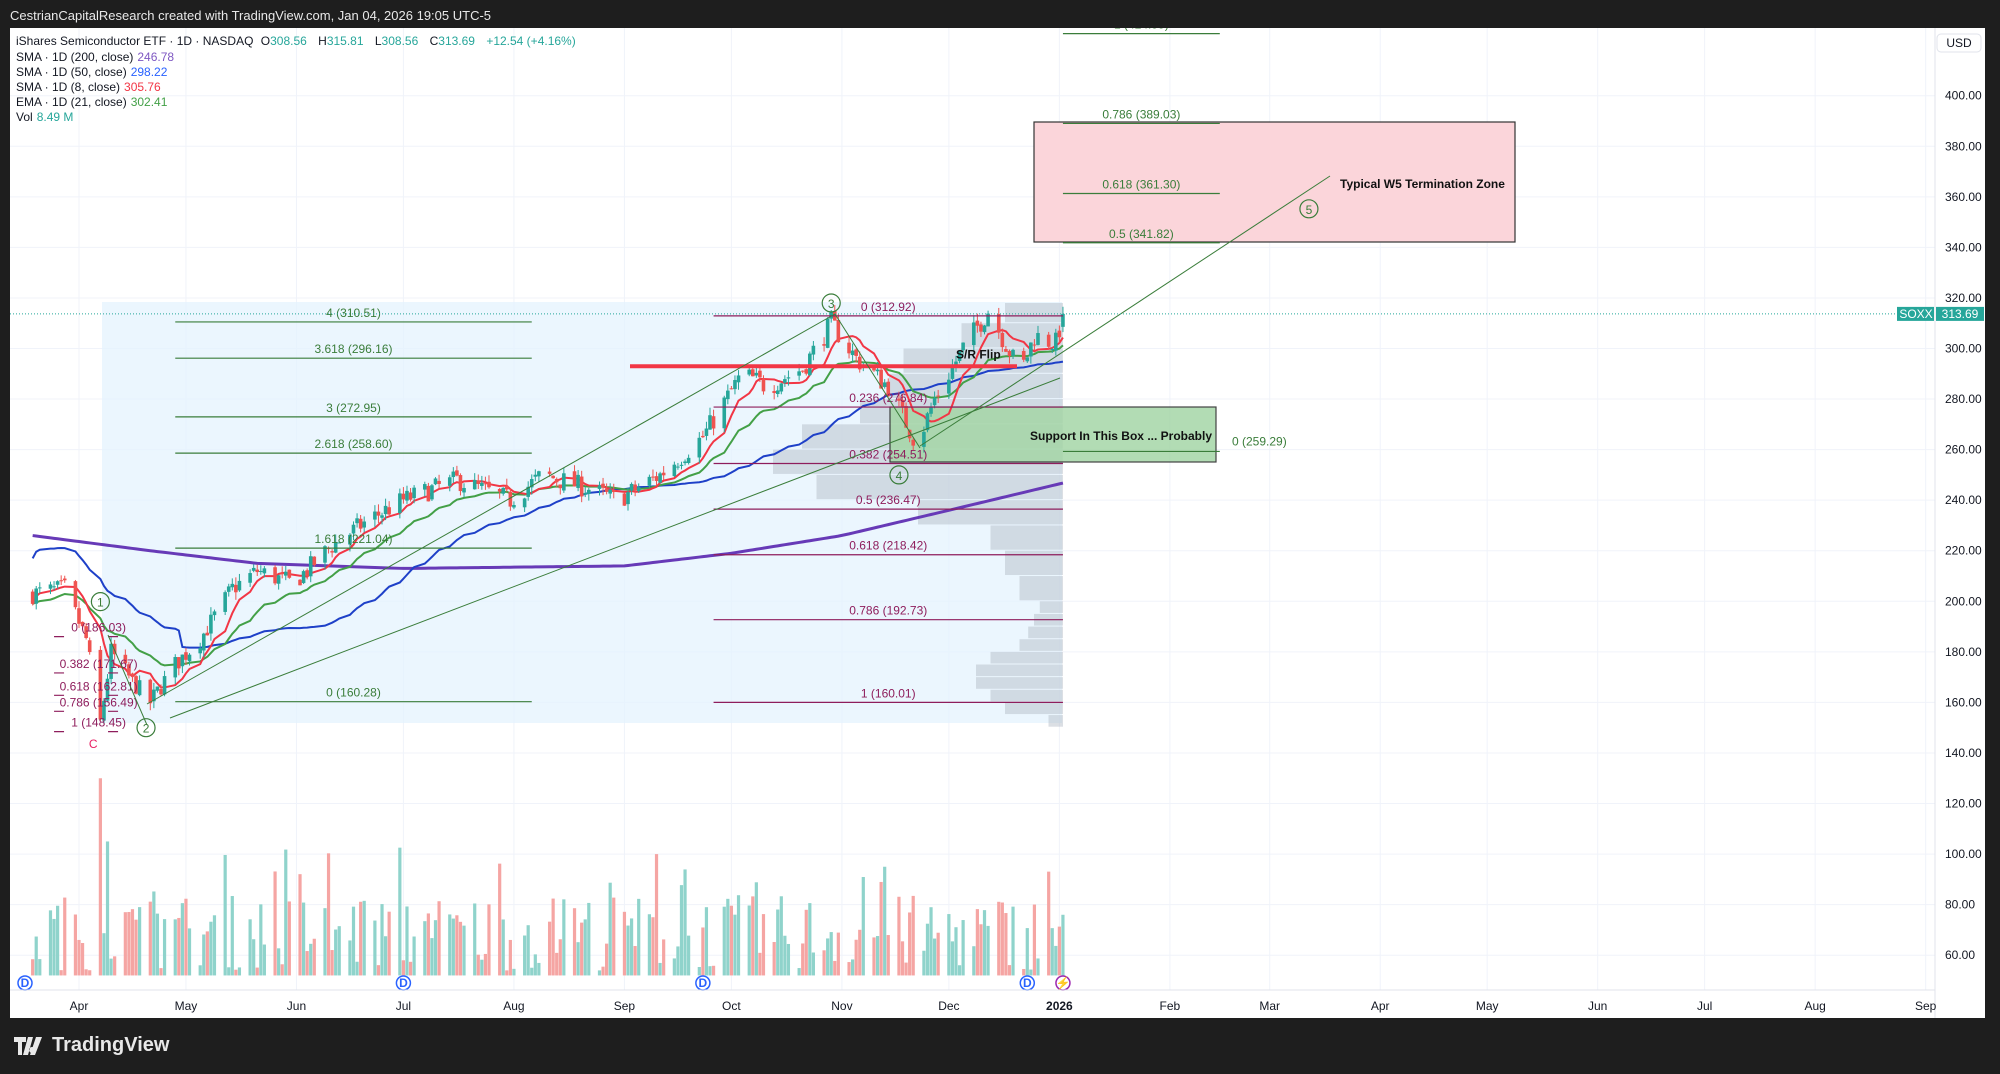  Describe the element at coordinates (456, 41) in the screenshot. I see `close-value: 313.69` at that location.